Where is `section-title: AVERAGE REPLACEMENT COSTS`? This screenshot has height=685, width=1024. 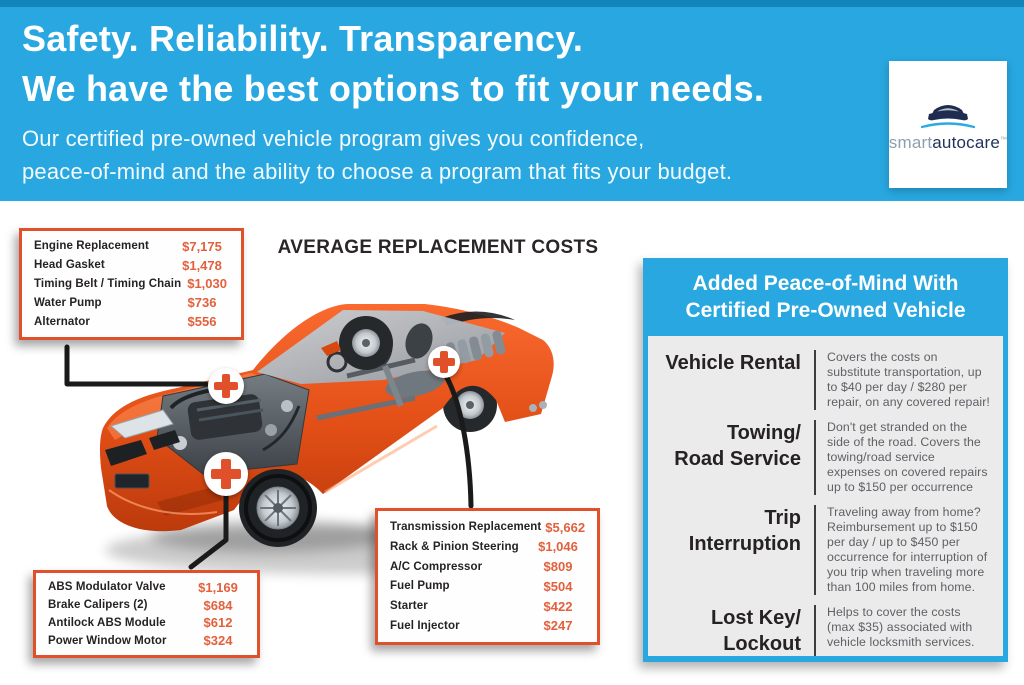
section-title: AVERAGE REPLACEMENT COSTS is located at coordinates (438, 247).